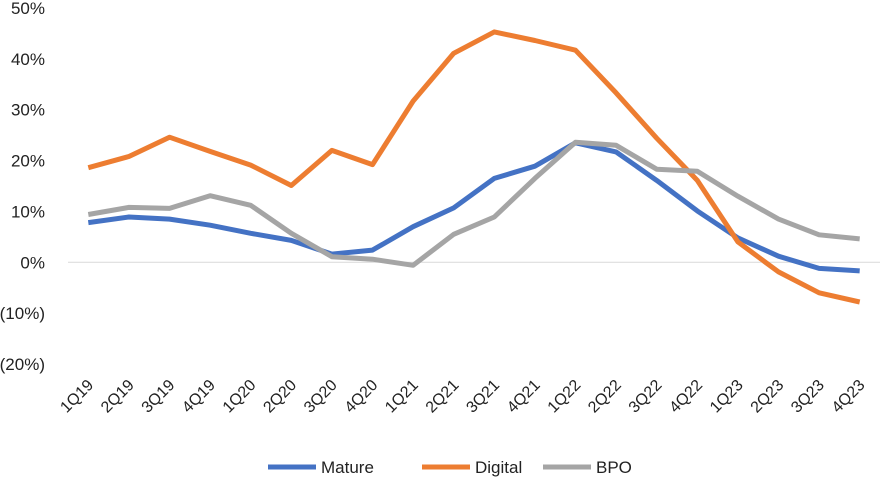  What do you see at coordinates (362, 397) in the screenshot?
I see `x-tick-label: 4Q20` at bounding box center [362, 397].